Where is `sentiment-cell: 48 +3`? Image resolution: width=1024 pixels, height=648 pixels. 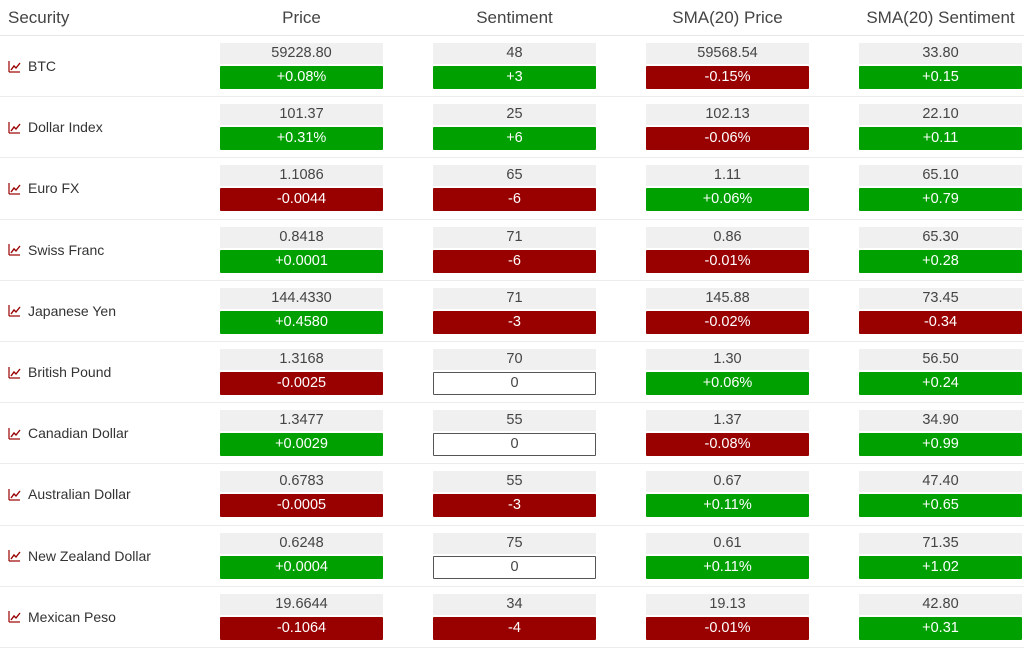
sentiment-cell: 48 +3 is located at coordinates (514, 66).